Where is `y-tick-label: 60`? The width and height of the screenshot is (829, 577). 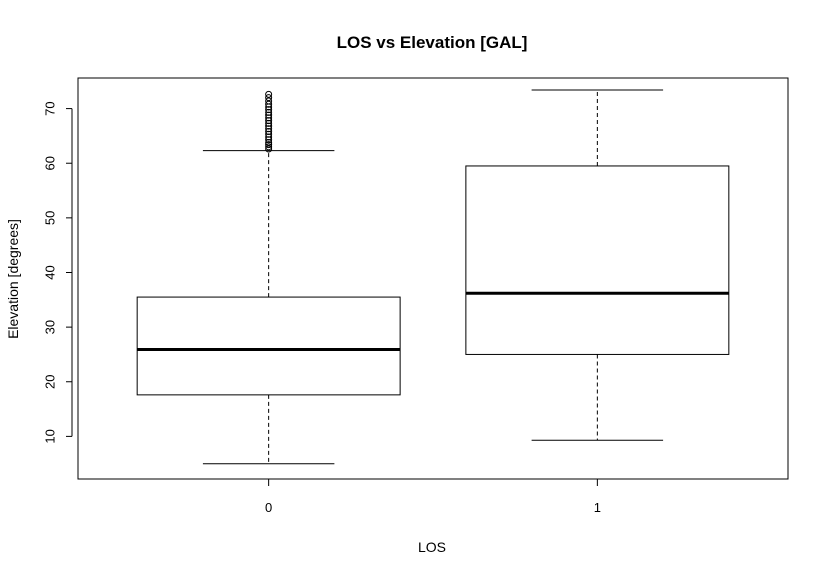
y-tick-label: 60 is located at coordinates (50, 163).